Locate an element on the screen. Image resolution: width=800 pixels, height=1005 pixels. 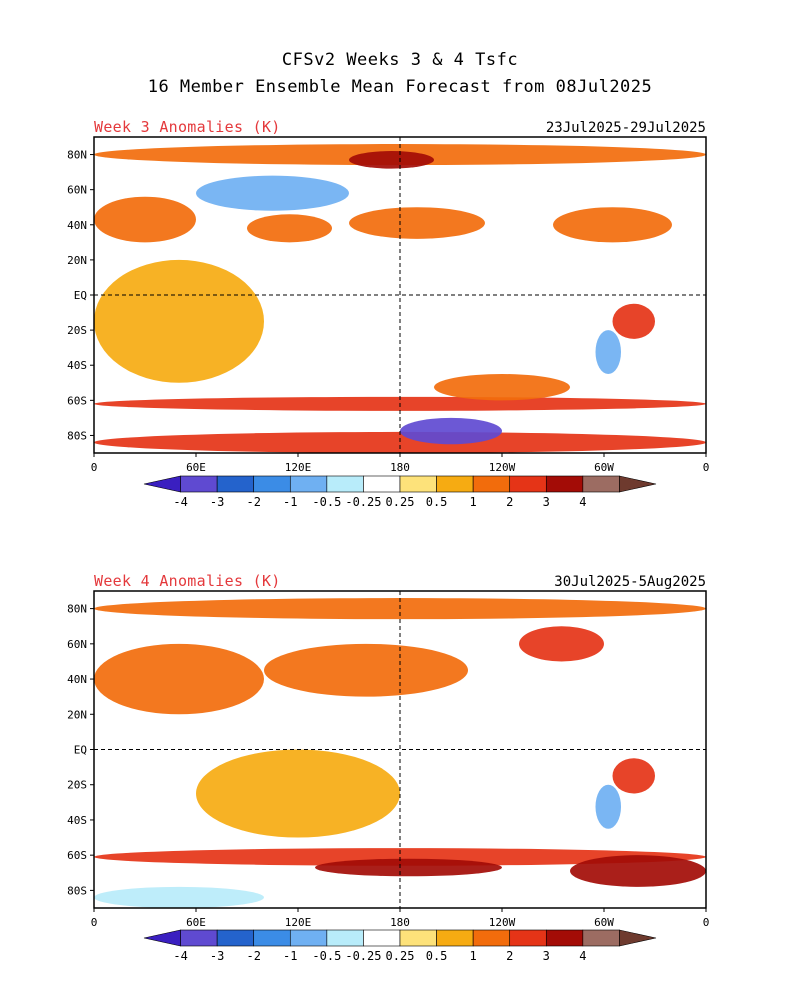
figure-title-line1: CFSv2 Weeks 3 & 4 Tsfc is located at coordinates (400, 60).